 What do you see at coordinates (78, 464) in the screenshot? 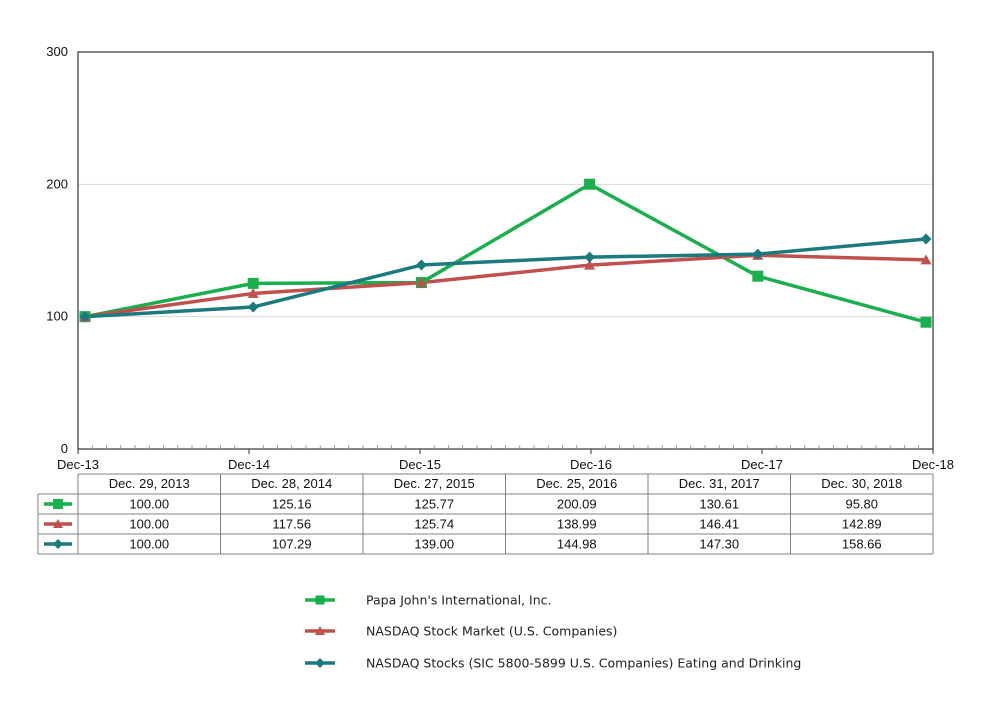
I see `x-tick-label-Dec-13: Dec-13` at bounding box center [78, 464].